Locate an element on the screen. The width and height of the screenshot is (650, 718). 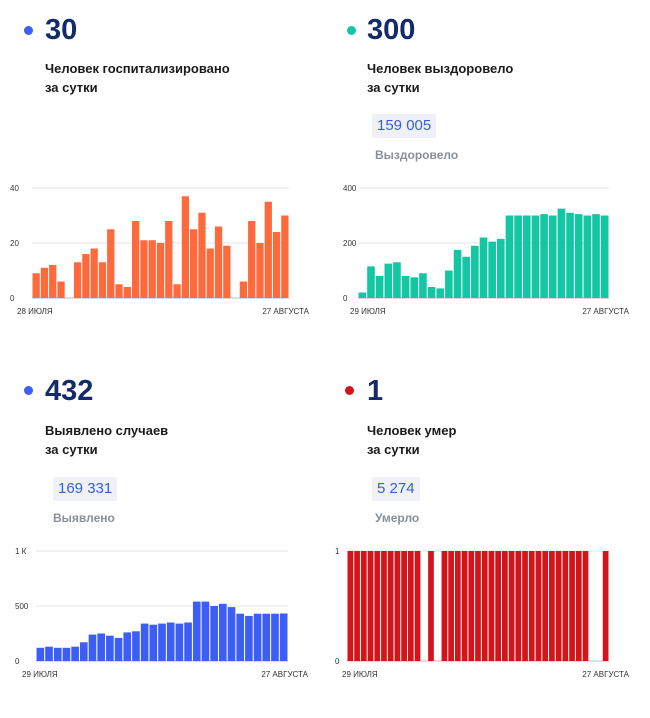
deaths-dot-icon is located at coordinates (349, 390).